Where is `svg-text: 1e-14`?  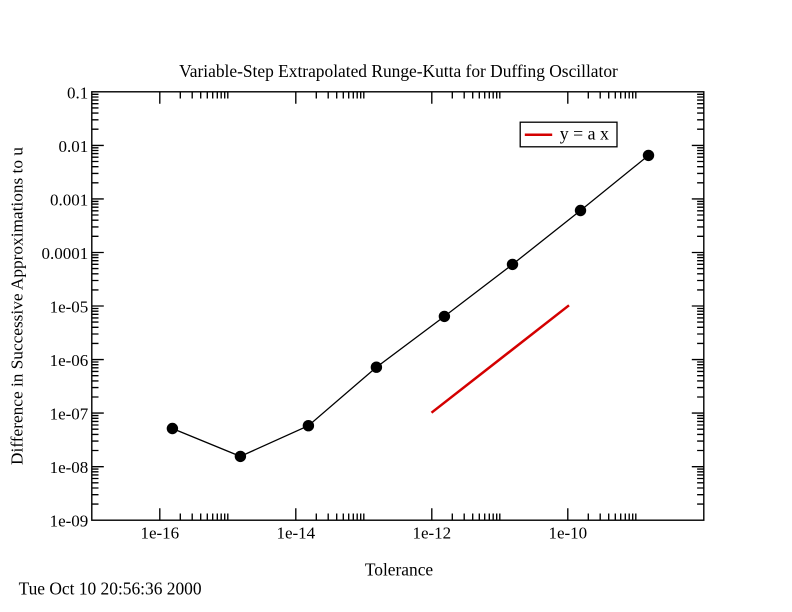 svg-text: 1e-14 is located at coordinates (295, 533).